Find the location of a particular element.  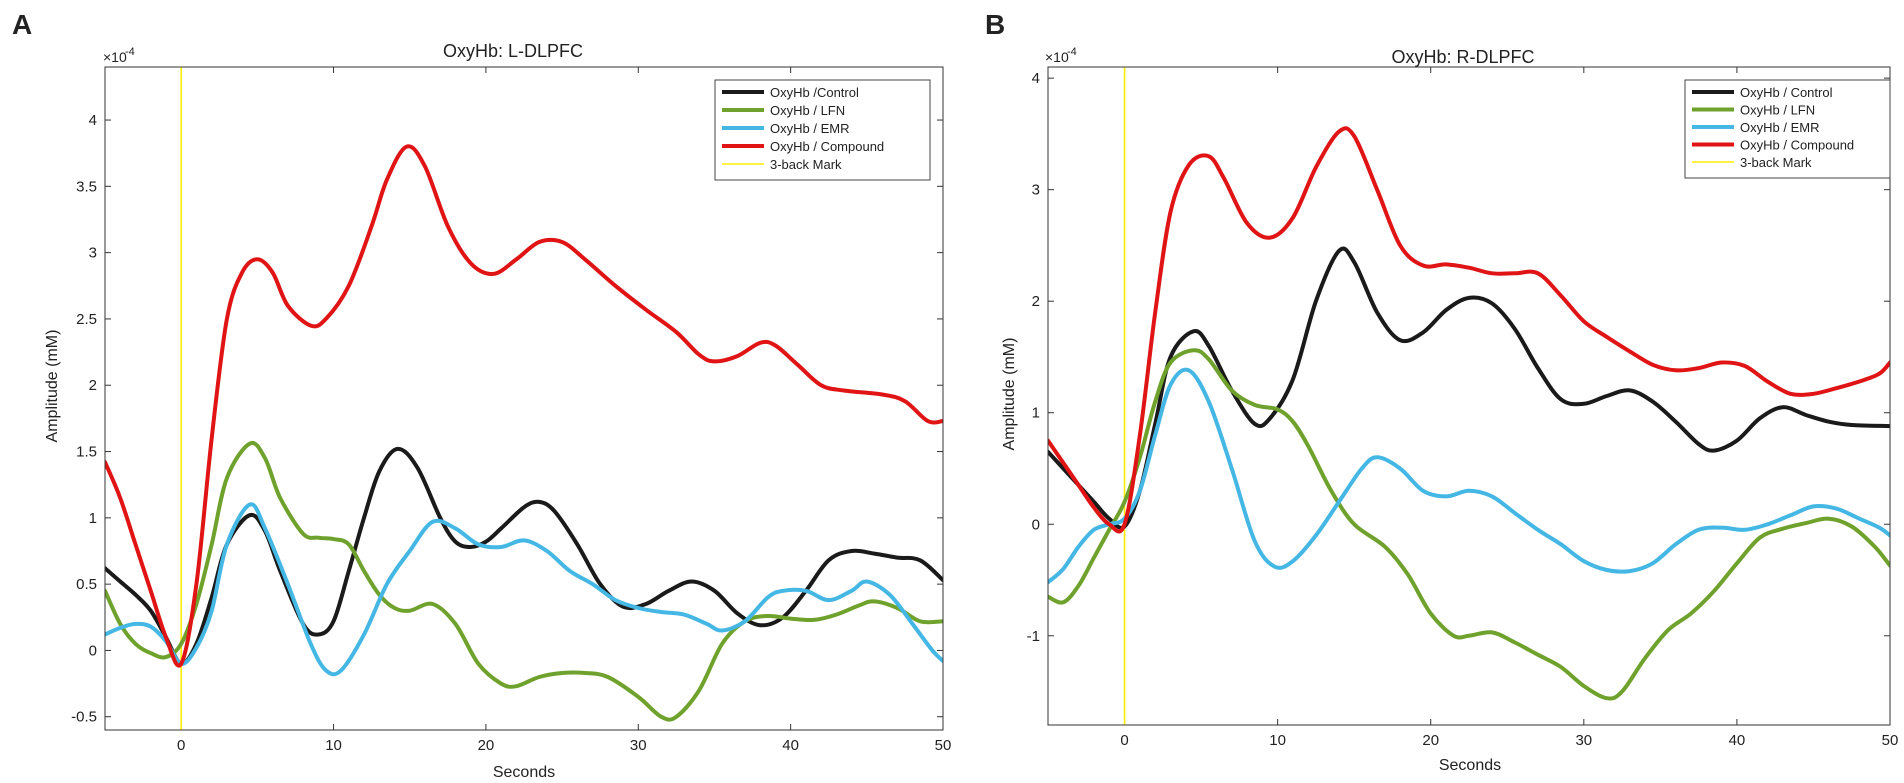

panel-letter-a: A is located at coordinates (22, 24).